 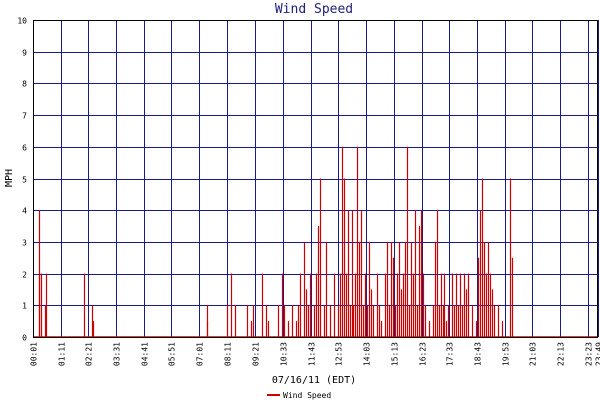 I want to click on x-tick-label: 19:53, so click(x=506, y=354).